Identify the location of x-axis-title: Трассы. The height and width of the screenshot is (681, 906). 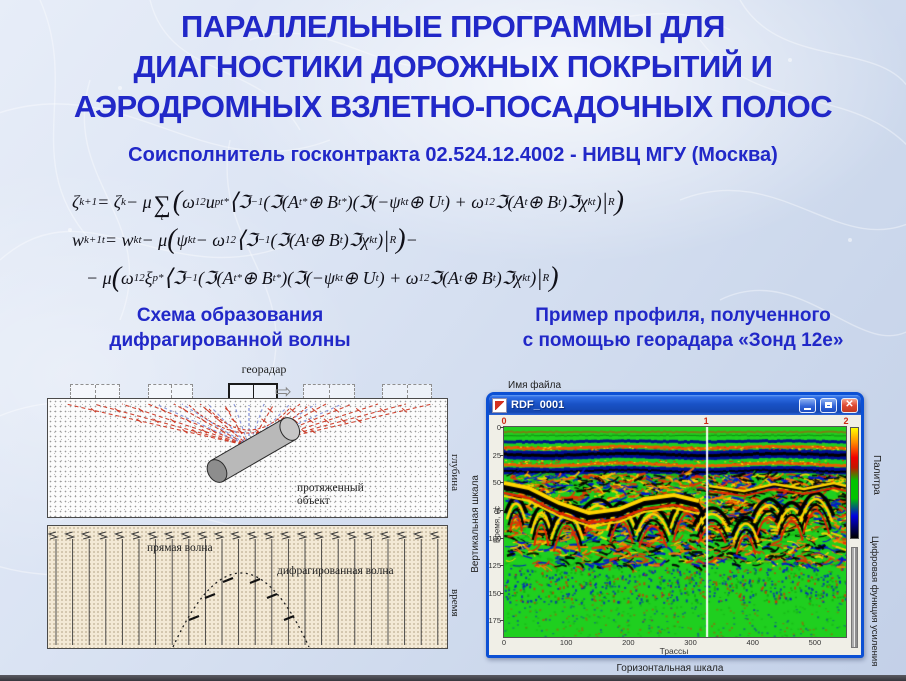
(674, 651).